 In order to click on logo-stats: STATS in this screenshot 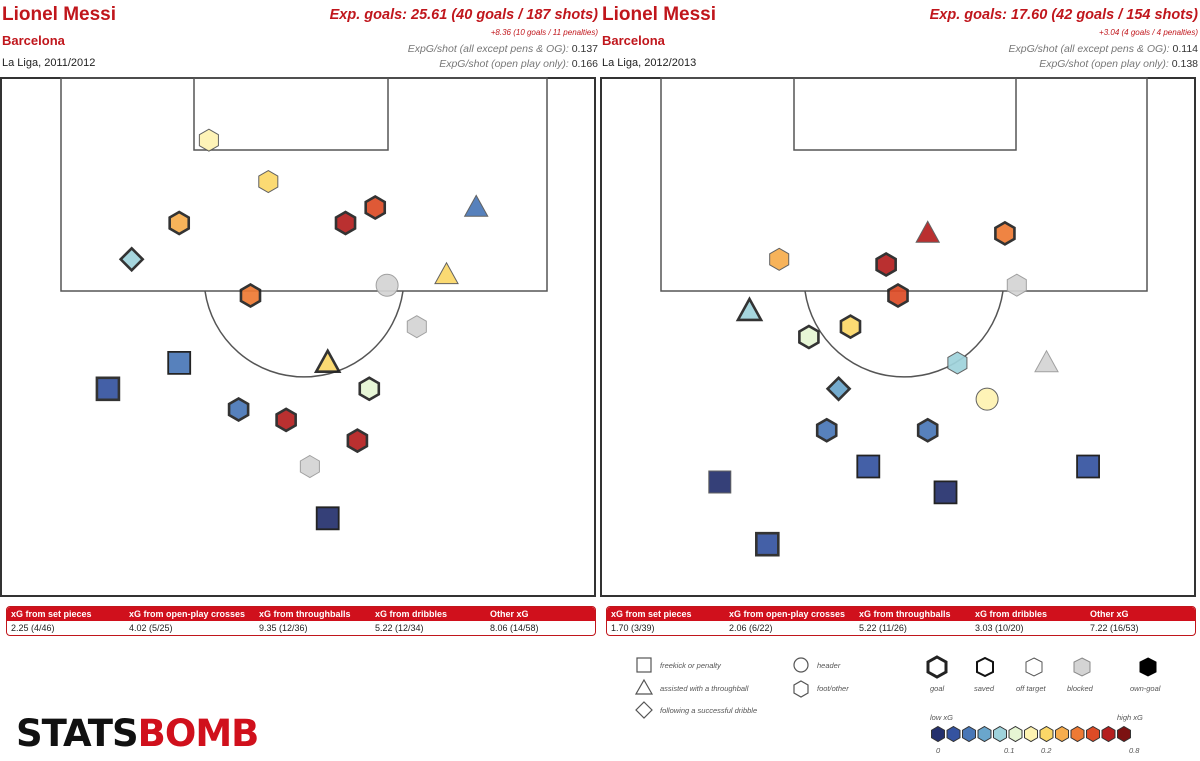, I will do `click(77, 733)`.